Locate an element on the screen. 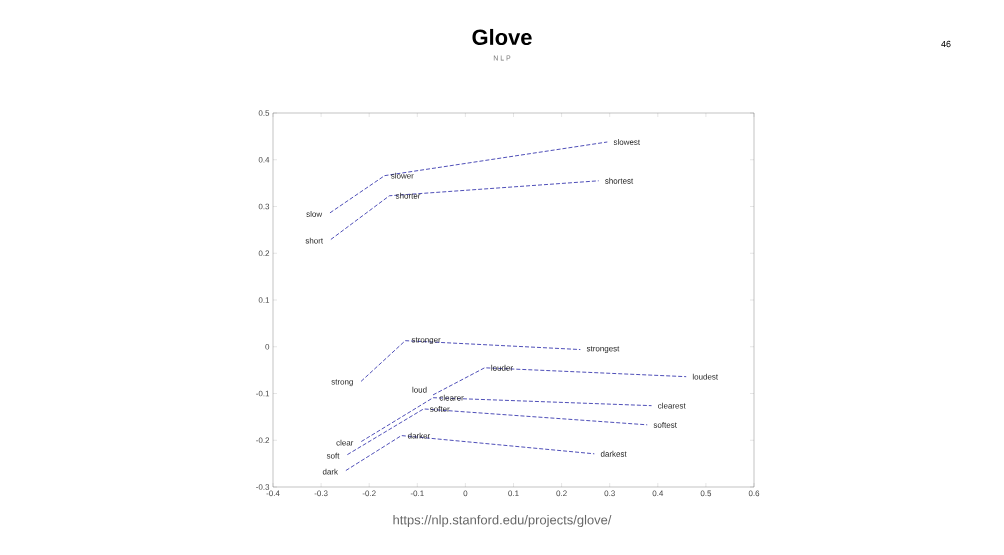  text: https://nlp.stanford.edu/projects/glove/ is located at coordinates (502, 521).